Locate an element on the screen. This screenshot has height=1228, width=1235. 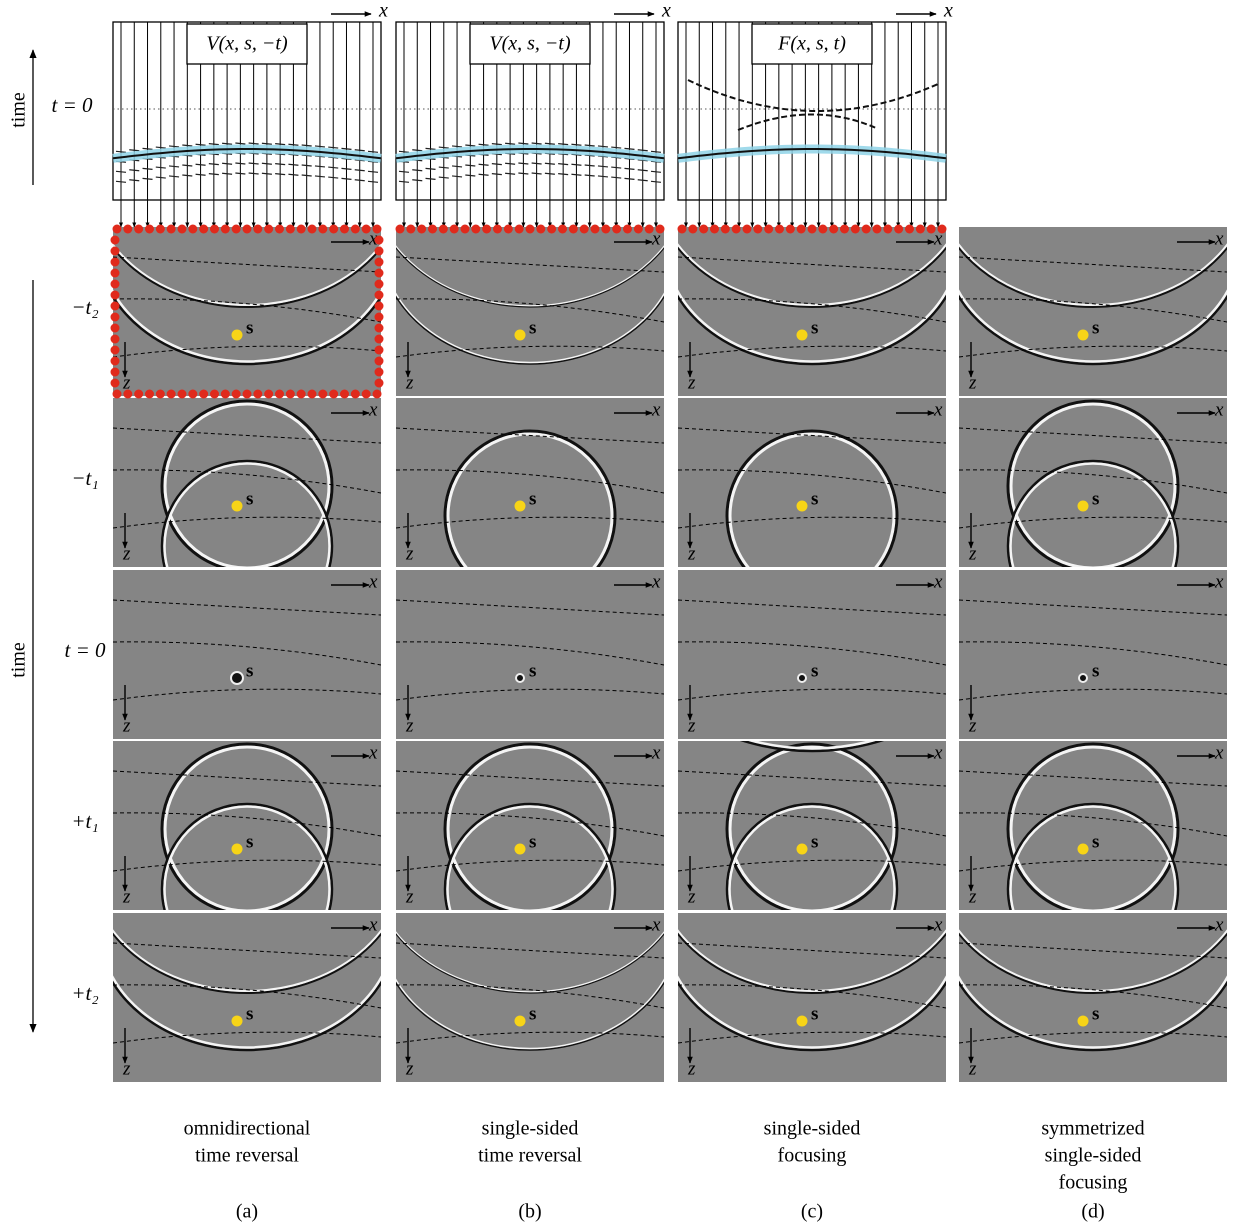
operator-label: F(x, s, t) is located at coordinates (811, 44).